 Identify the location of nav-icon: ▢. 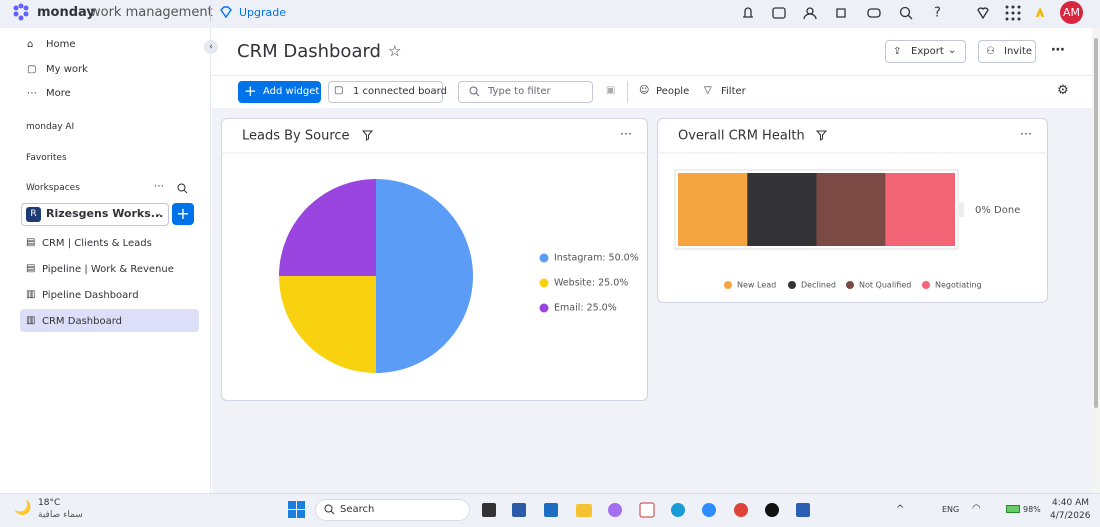
(32, 69).